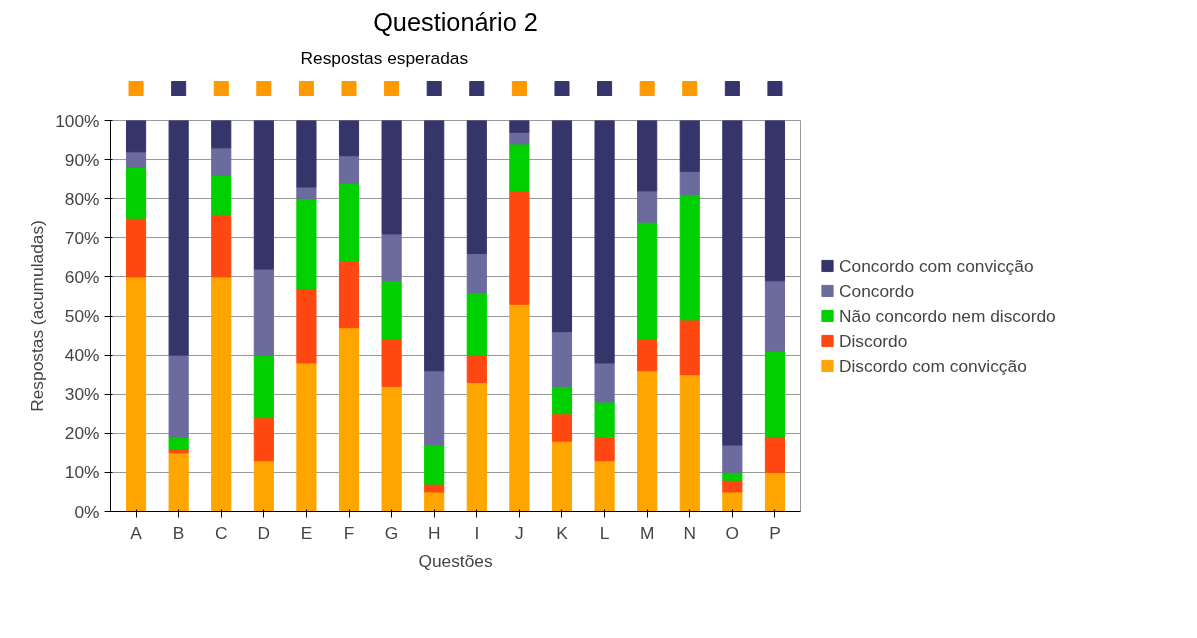 The image size is (1197, 638). I want to click on y-tick-label: 60%, so click(82, 276).